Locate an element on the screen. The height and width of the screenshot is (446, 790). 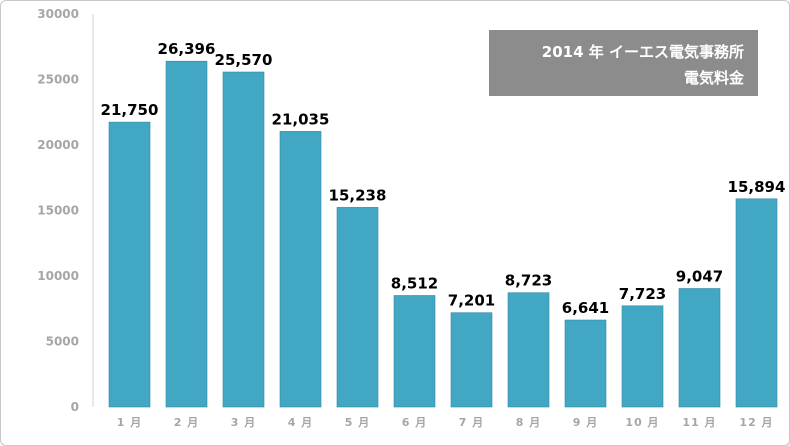
chart-title-box: 2014 年 イーエス電気事務所 電気料金 is located at coordinates (623, 63).